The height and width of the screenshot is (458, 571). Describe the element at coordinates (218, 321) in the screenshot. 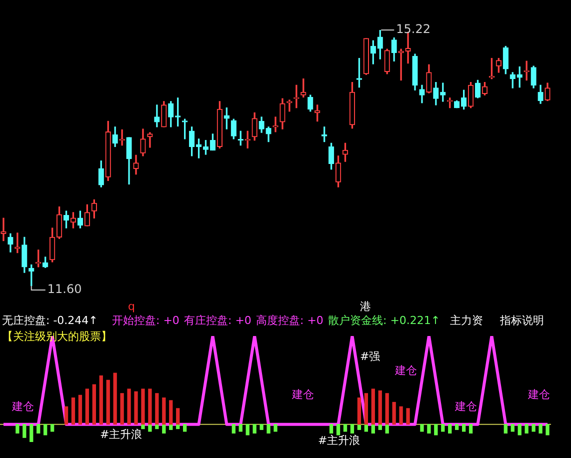

I see `text: 有庄控盘: +0` at that location.